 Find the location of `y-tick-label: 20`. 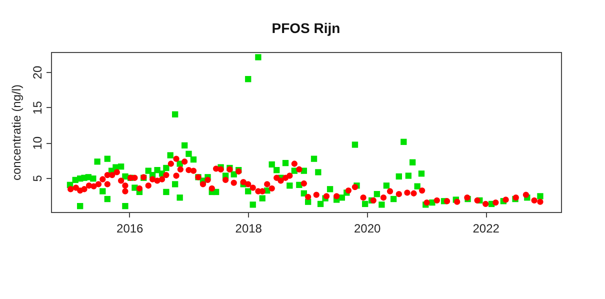

y-tick-label: 20 is located at coordinates (37, 73).